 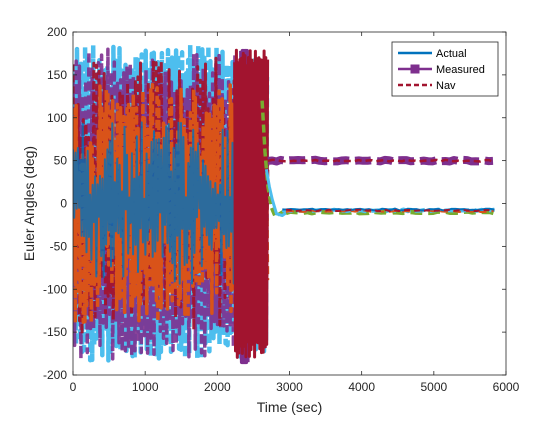 What do you see at coordinates (289, 387) in the screenshot?
I see `x-tick-label: 3000` at bounding box center [289, 387].